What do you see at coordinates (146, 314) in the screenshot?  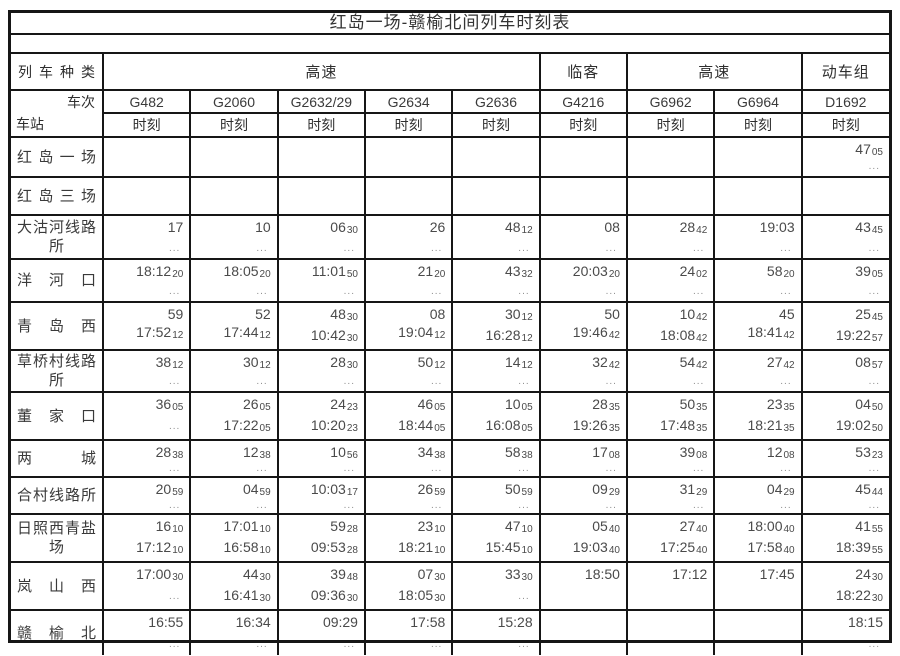 I see `time-value: 59` at bounding box center [146, 314].